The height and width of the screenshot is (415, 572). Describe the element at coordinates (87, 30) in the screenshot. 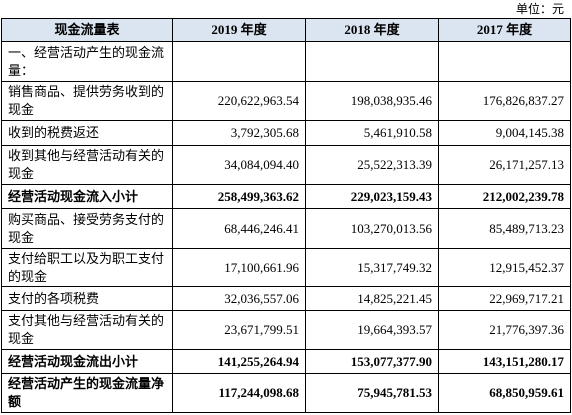

I see `header-cell: 现金流量表` at that location.